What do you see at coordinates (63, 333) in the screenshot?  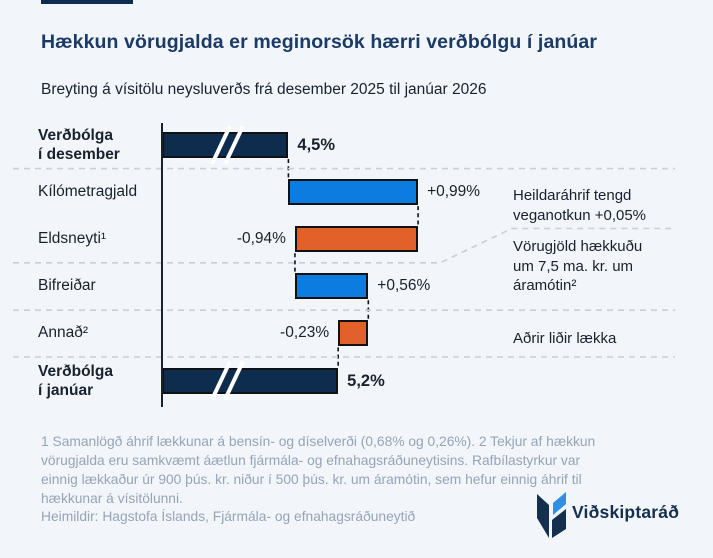 I see `row-label: Annað²` at bounding box center [63, 333].